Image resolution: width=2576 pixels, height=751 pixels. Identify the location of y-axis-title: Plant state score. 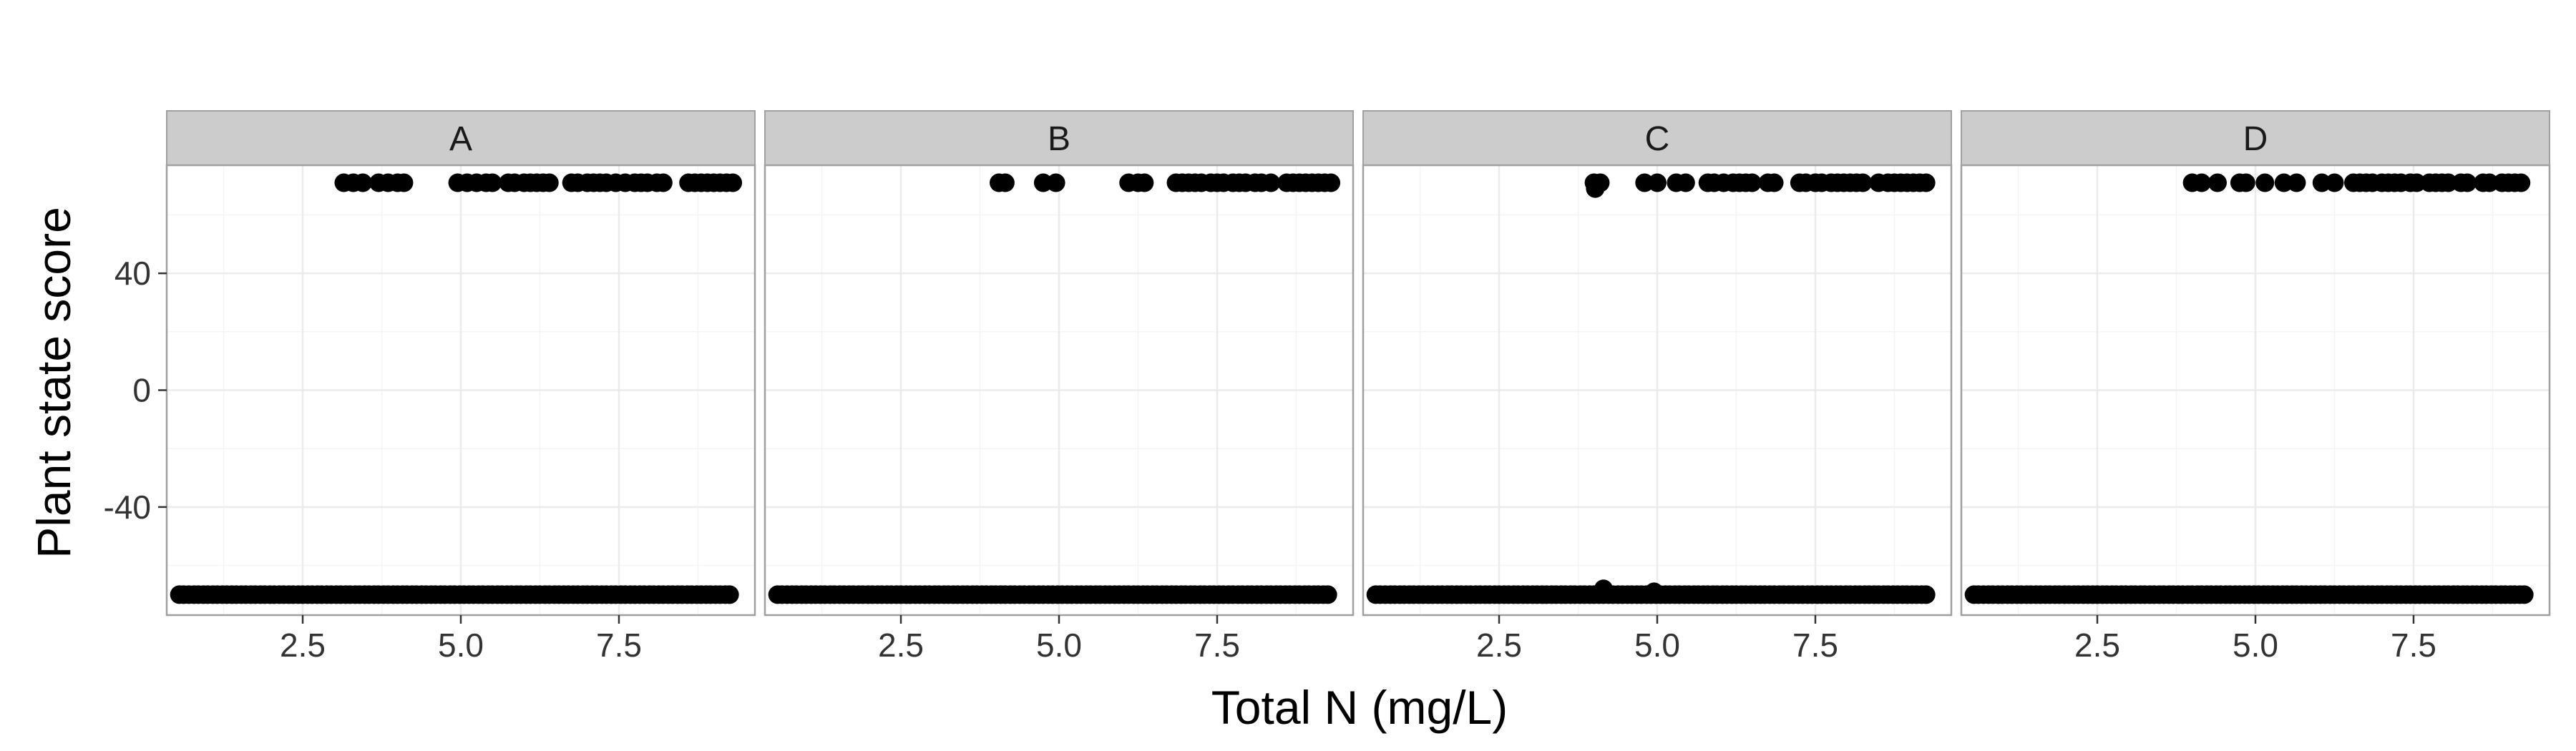
(53, 383).